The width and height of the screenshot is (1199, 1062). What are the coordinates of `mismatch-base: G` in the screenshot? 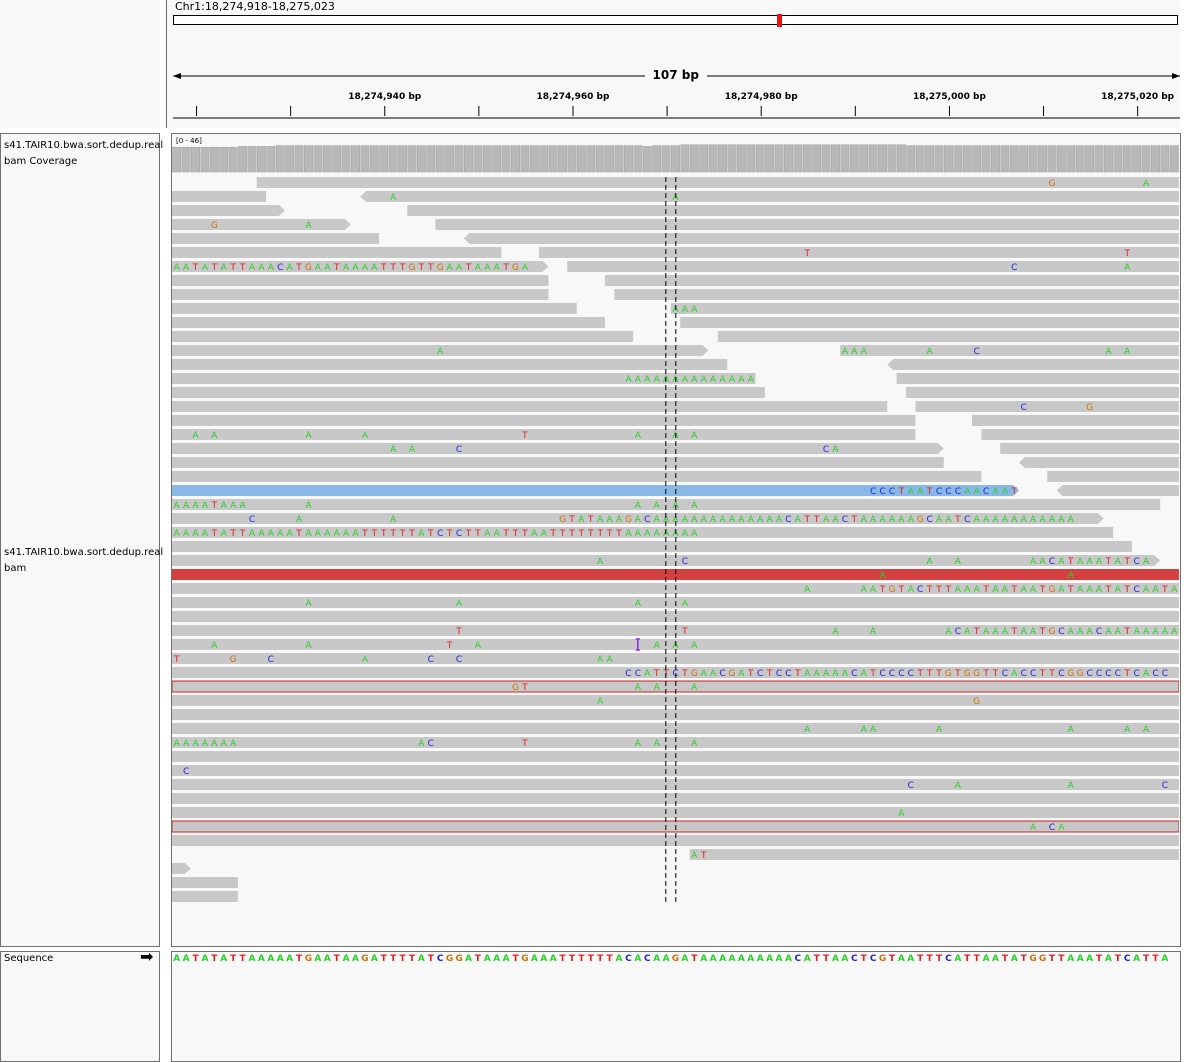 It's located at (1051, 632).